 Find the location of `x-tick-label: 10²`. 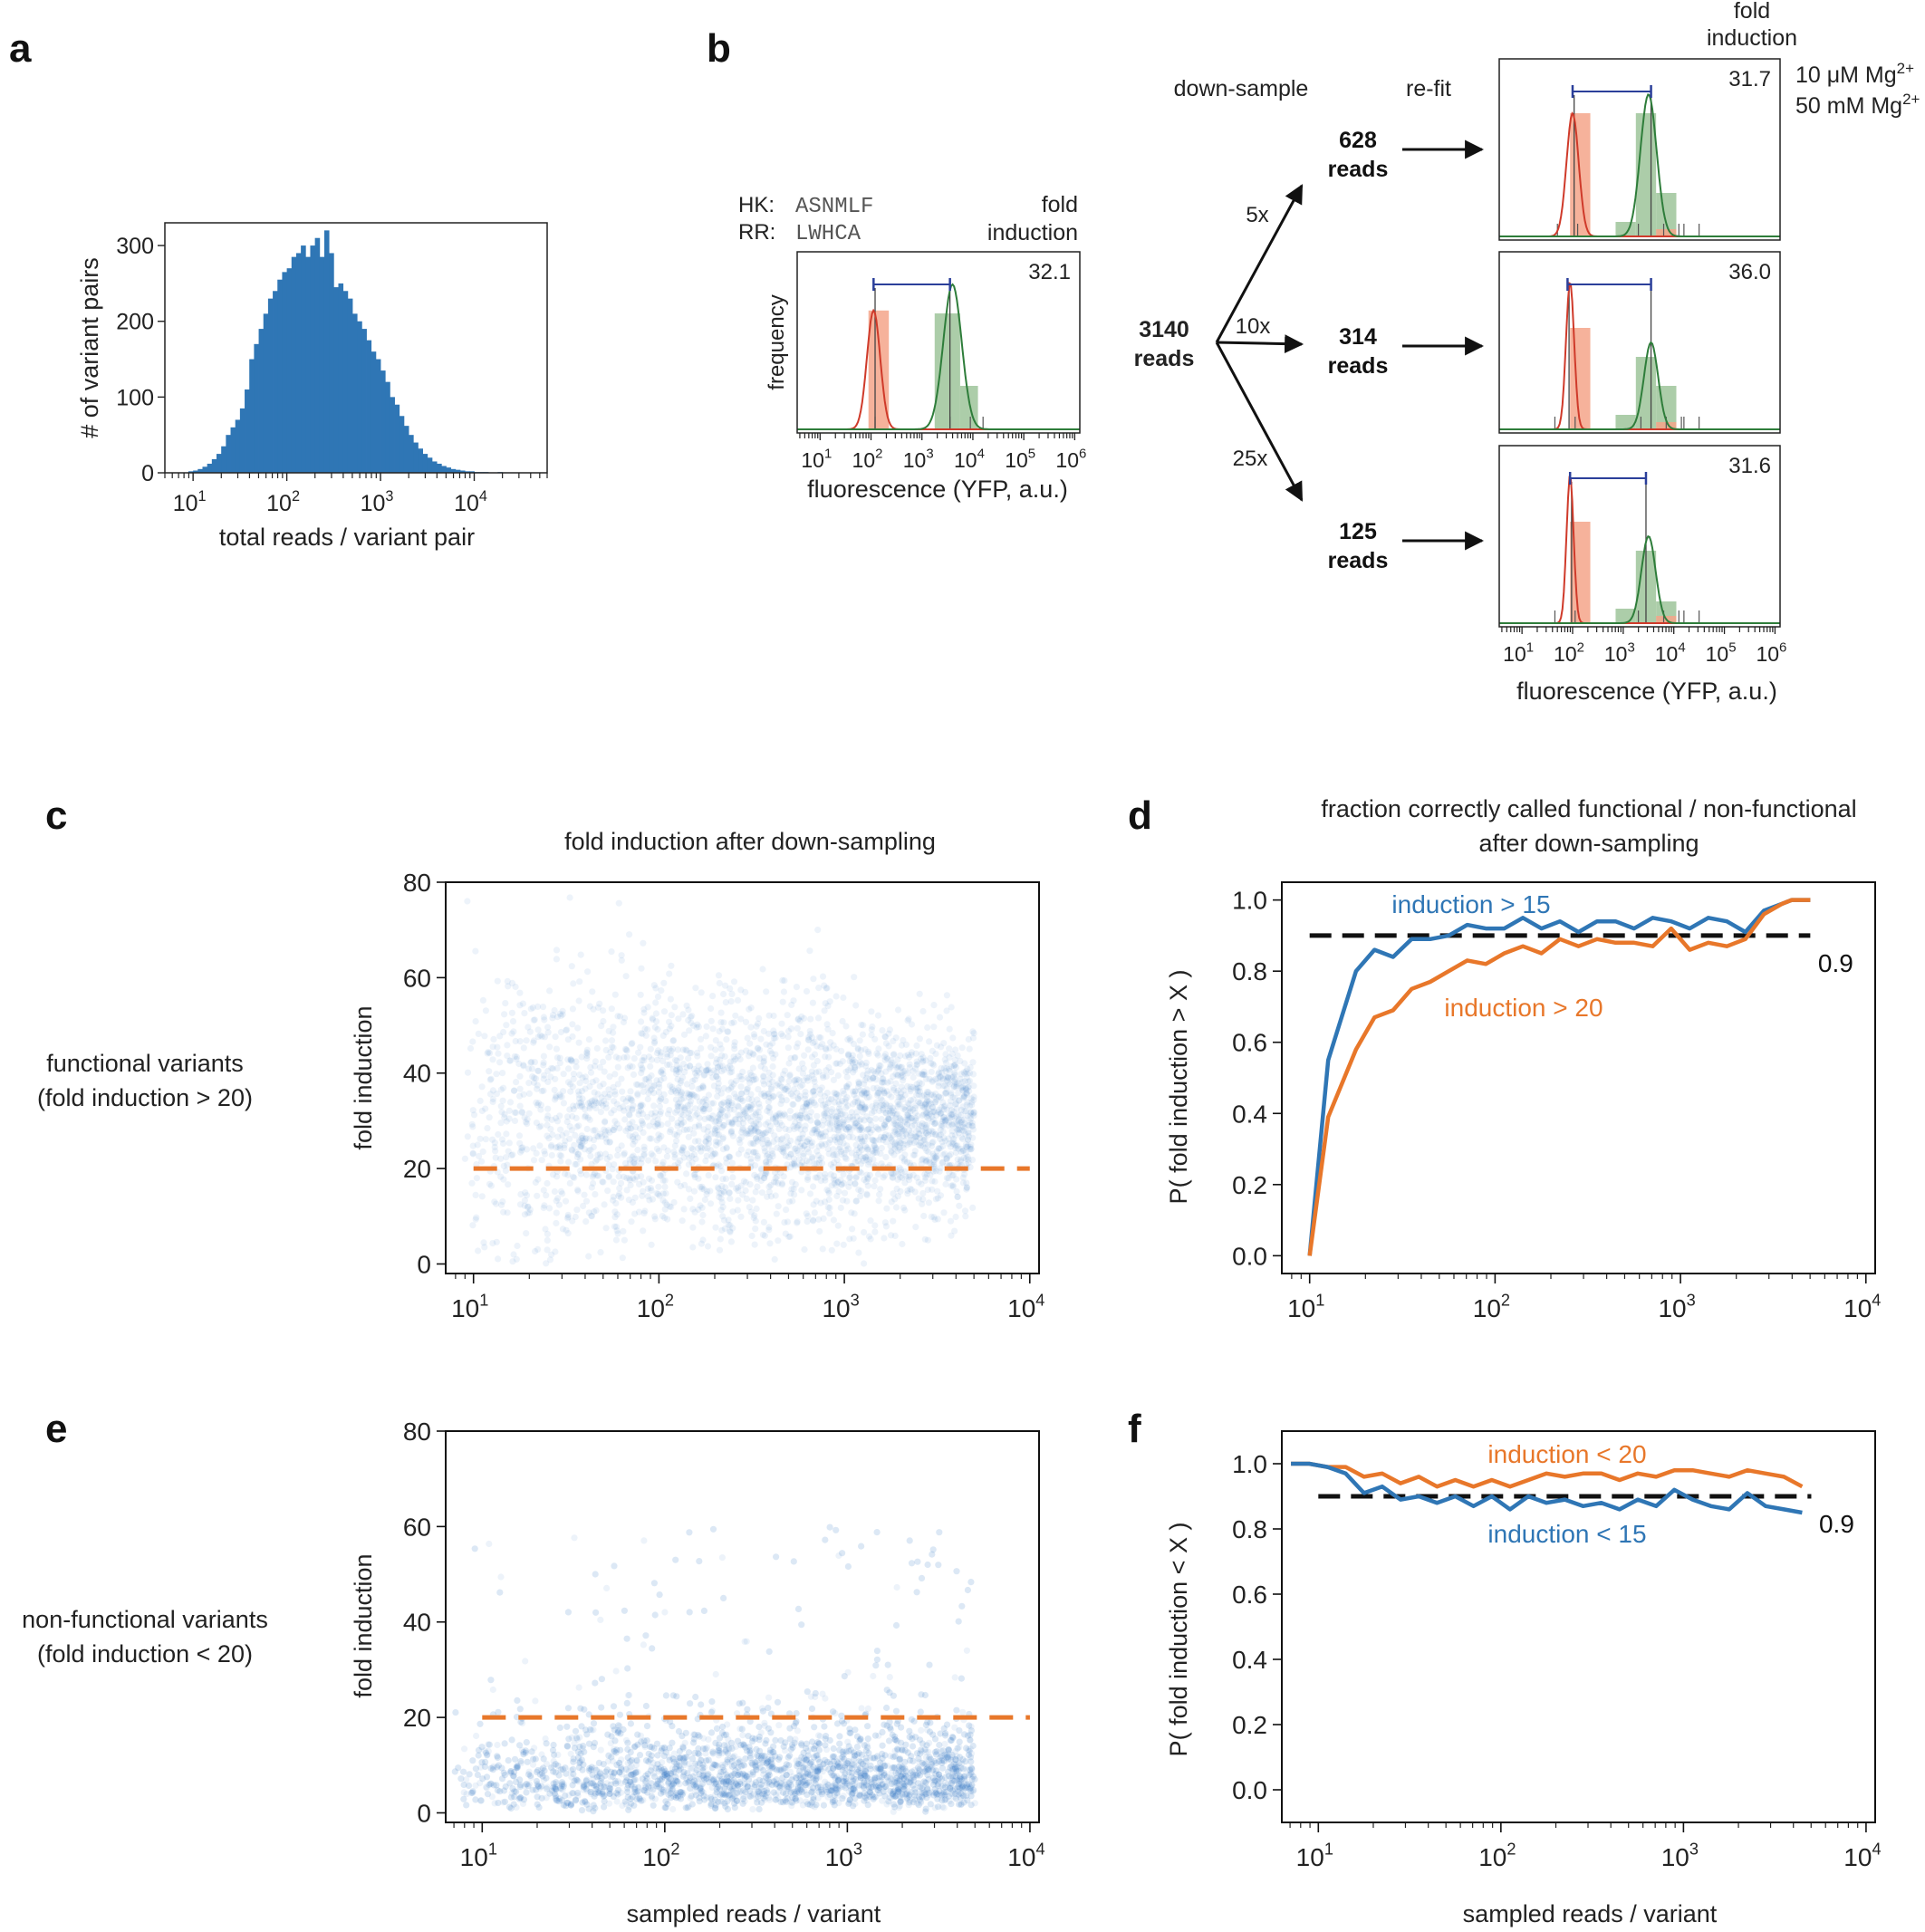

x-tick-label: 10² is located at coordinates (283, 502).